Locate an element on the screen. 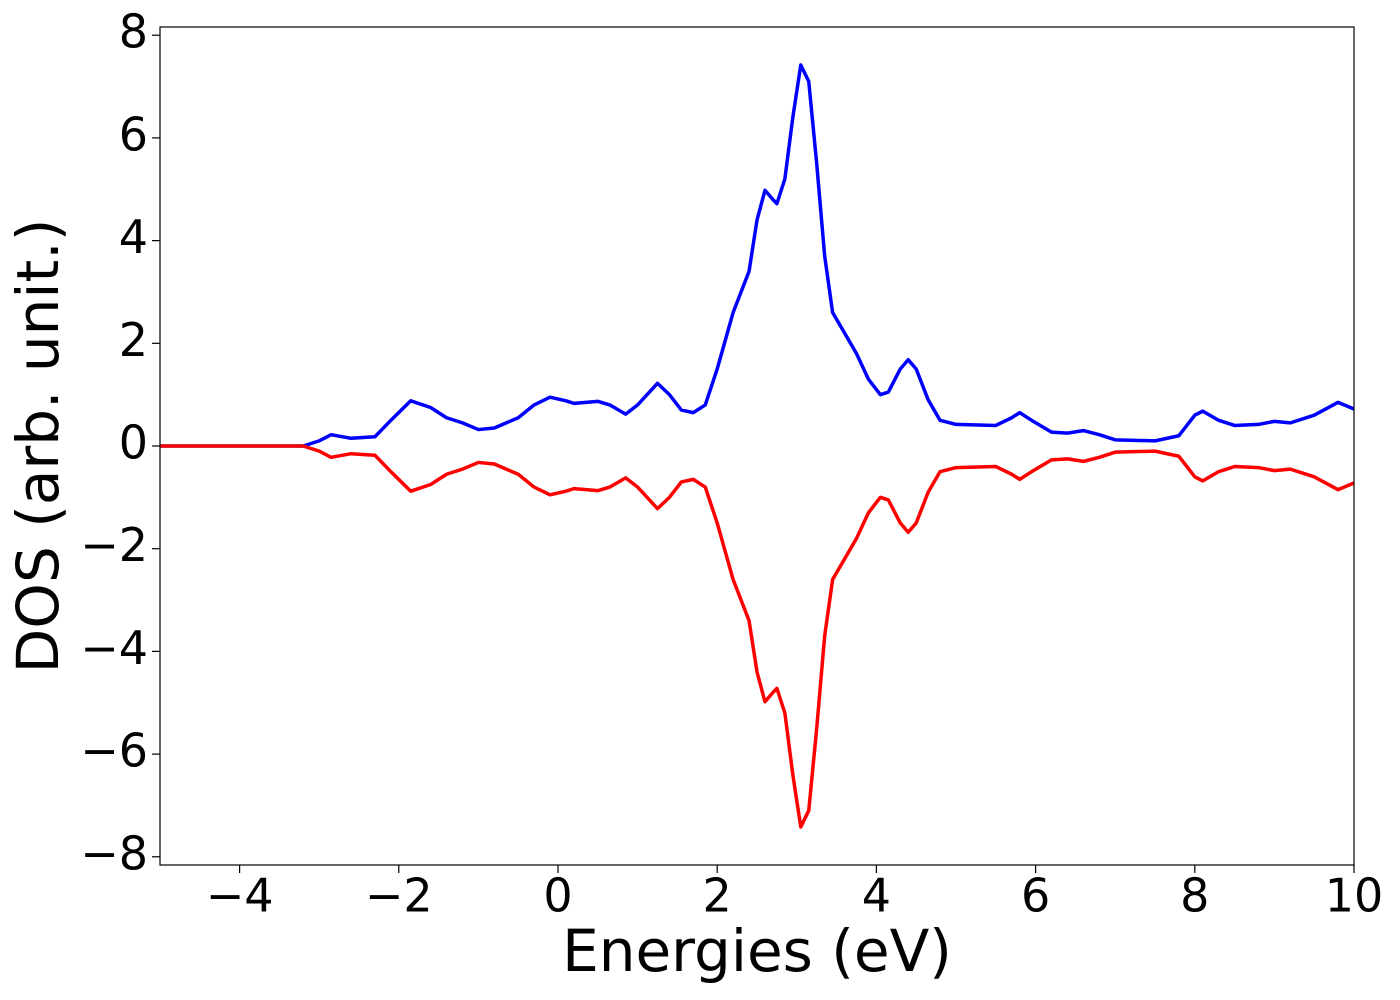 This screenshot has width=1400, height=1000. y-tick-label: −2 is located at coordinates (114, 545).